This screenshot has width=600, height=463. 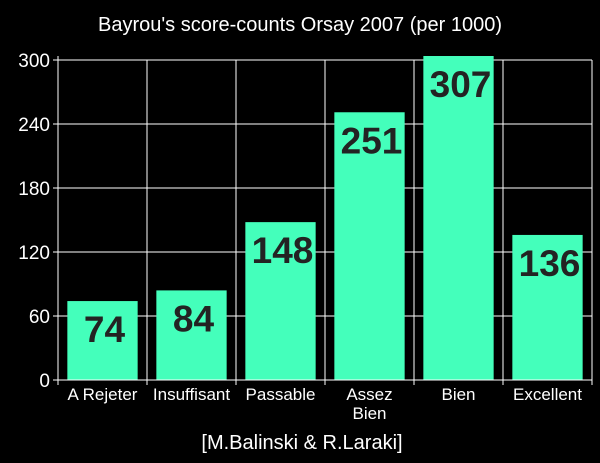 What do you see at coordinates (34, 253) in the screenshot?
I see `y-tick-label: 120` at bounding box center [34, 253].